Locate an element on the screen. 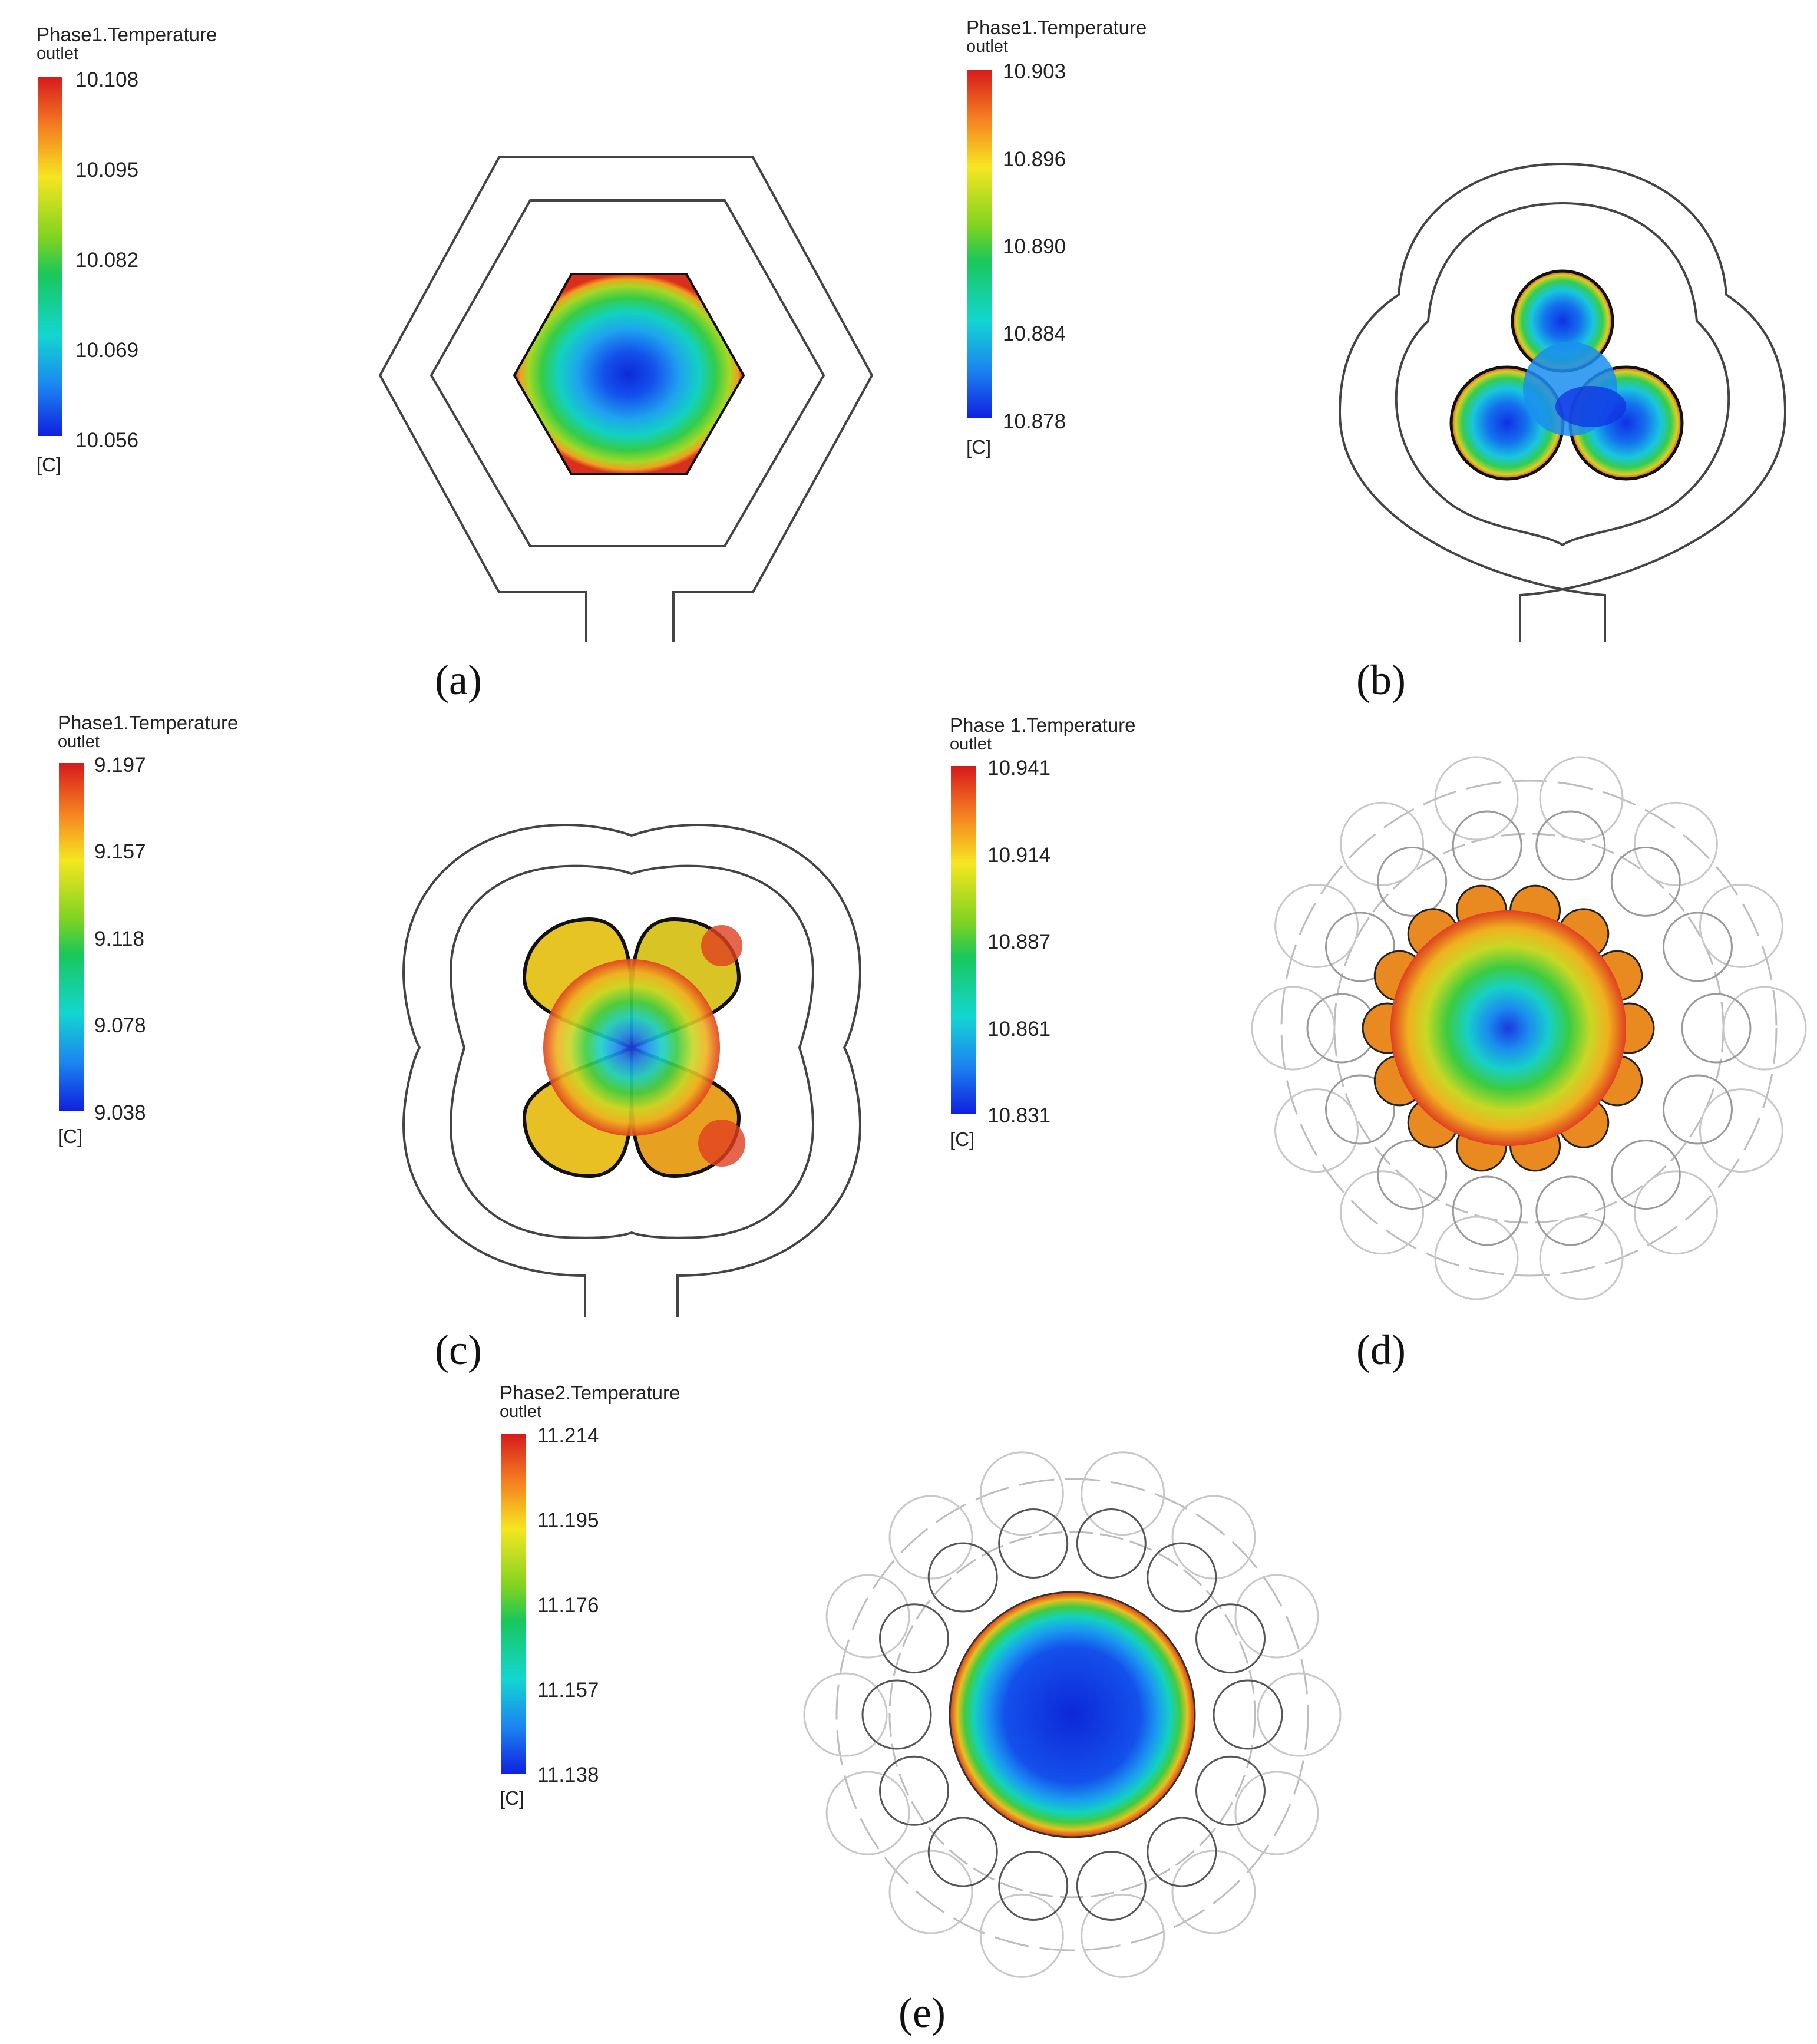 This screenshot has width=1817, height=2044. outer-quatrefoil-wall is located at coordinates (632, 1070).